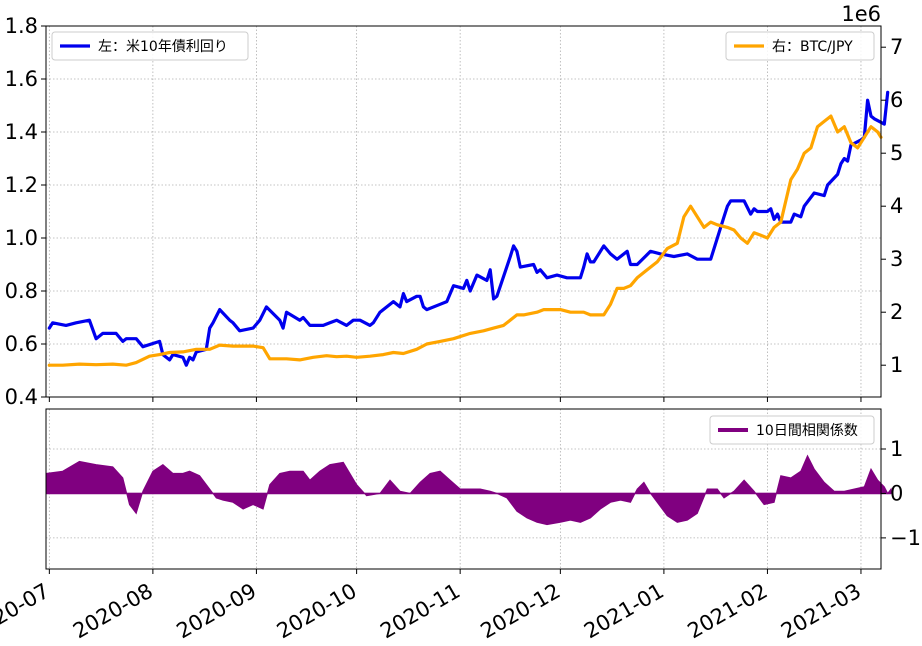 This screenshot has width=922, height=646. Describe the element at coordinates (896, 259) in the screenshot. I see `y-right-tick-label: 3` at that location.